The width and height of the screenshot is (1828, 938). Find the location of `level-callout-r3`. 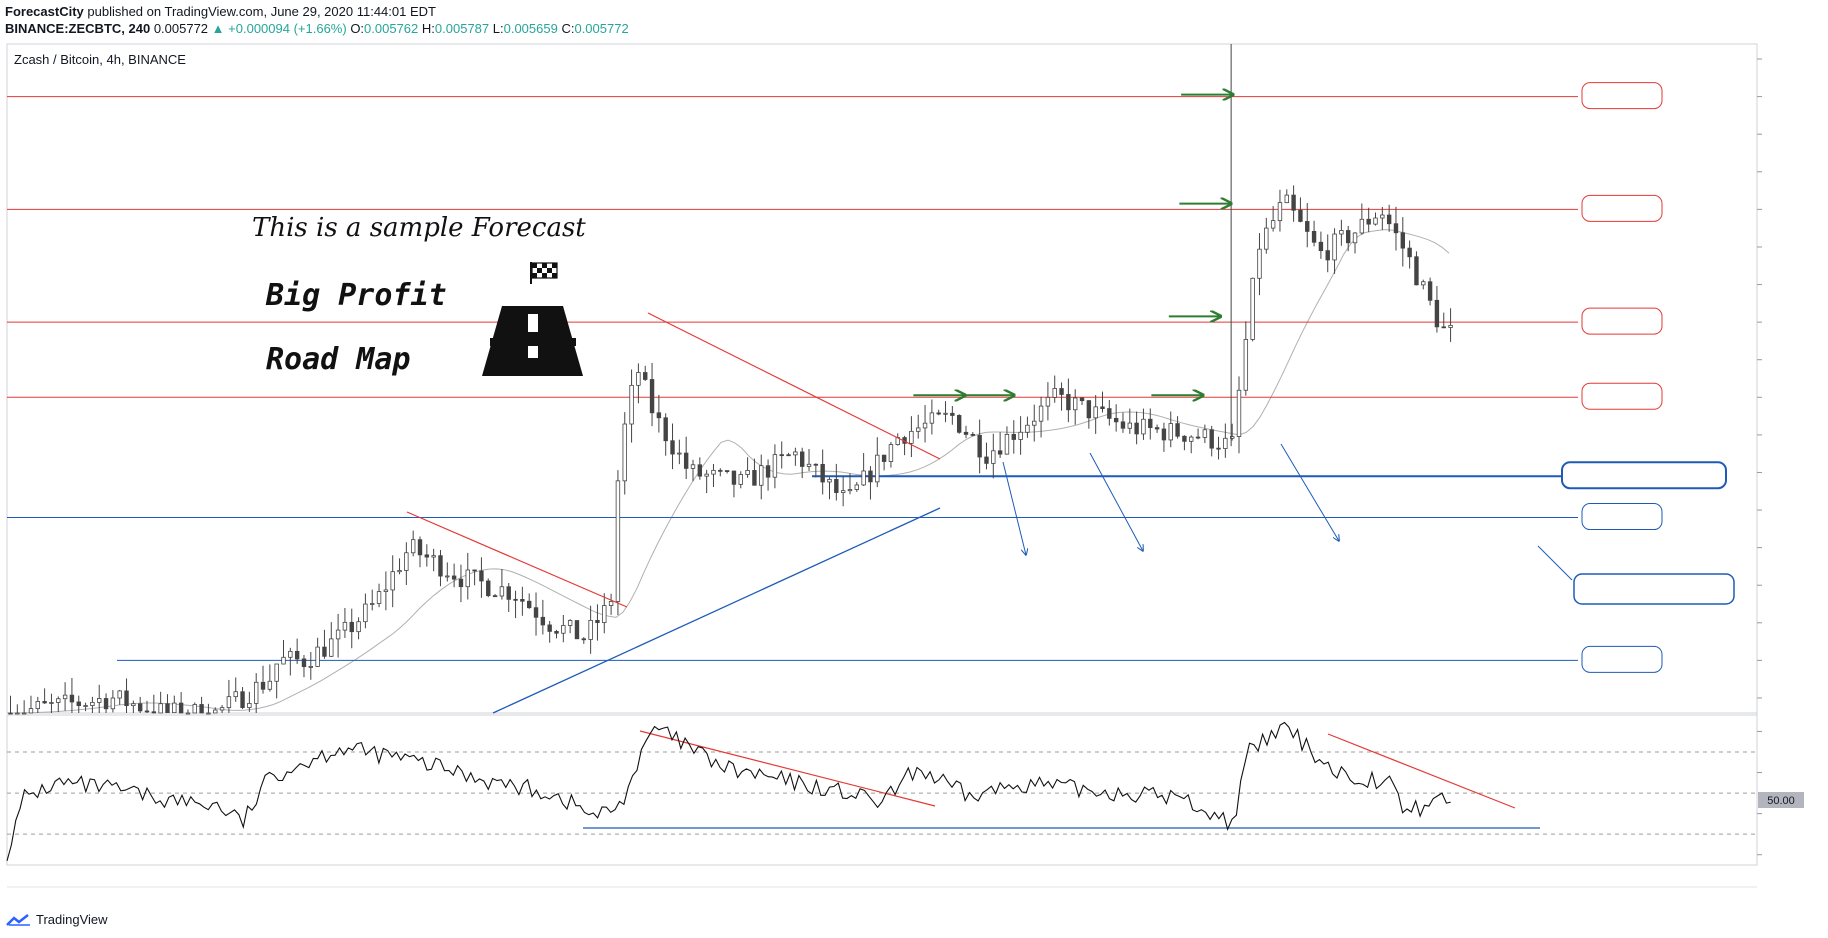

level-callout-r3 is located at coordinates (1622, 208).